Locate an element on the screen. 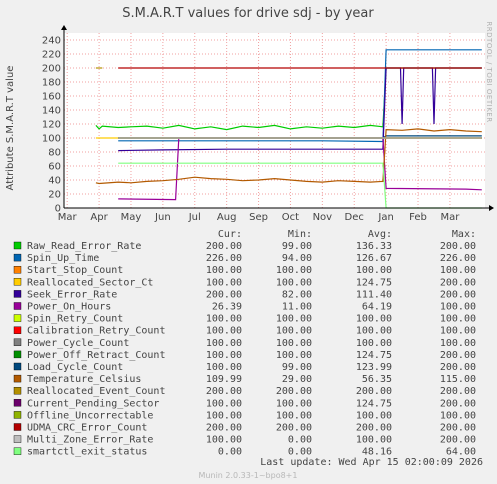 The image size is (497, 484). x-axis-arrow is located at coordinates (491, 208).